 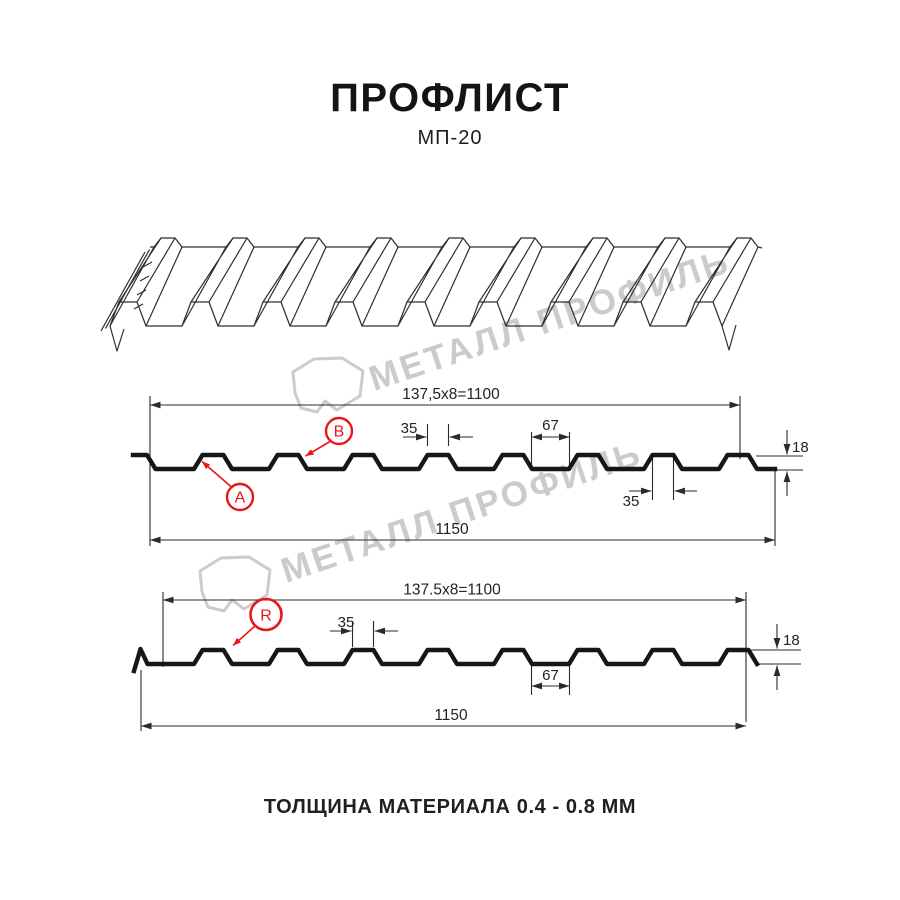 I want to click on profile-model-label: МП-20, so click(x=450, y=138).